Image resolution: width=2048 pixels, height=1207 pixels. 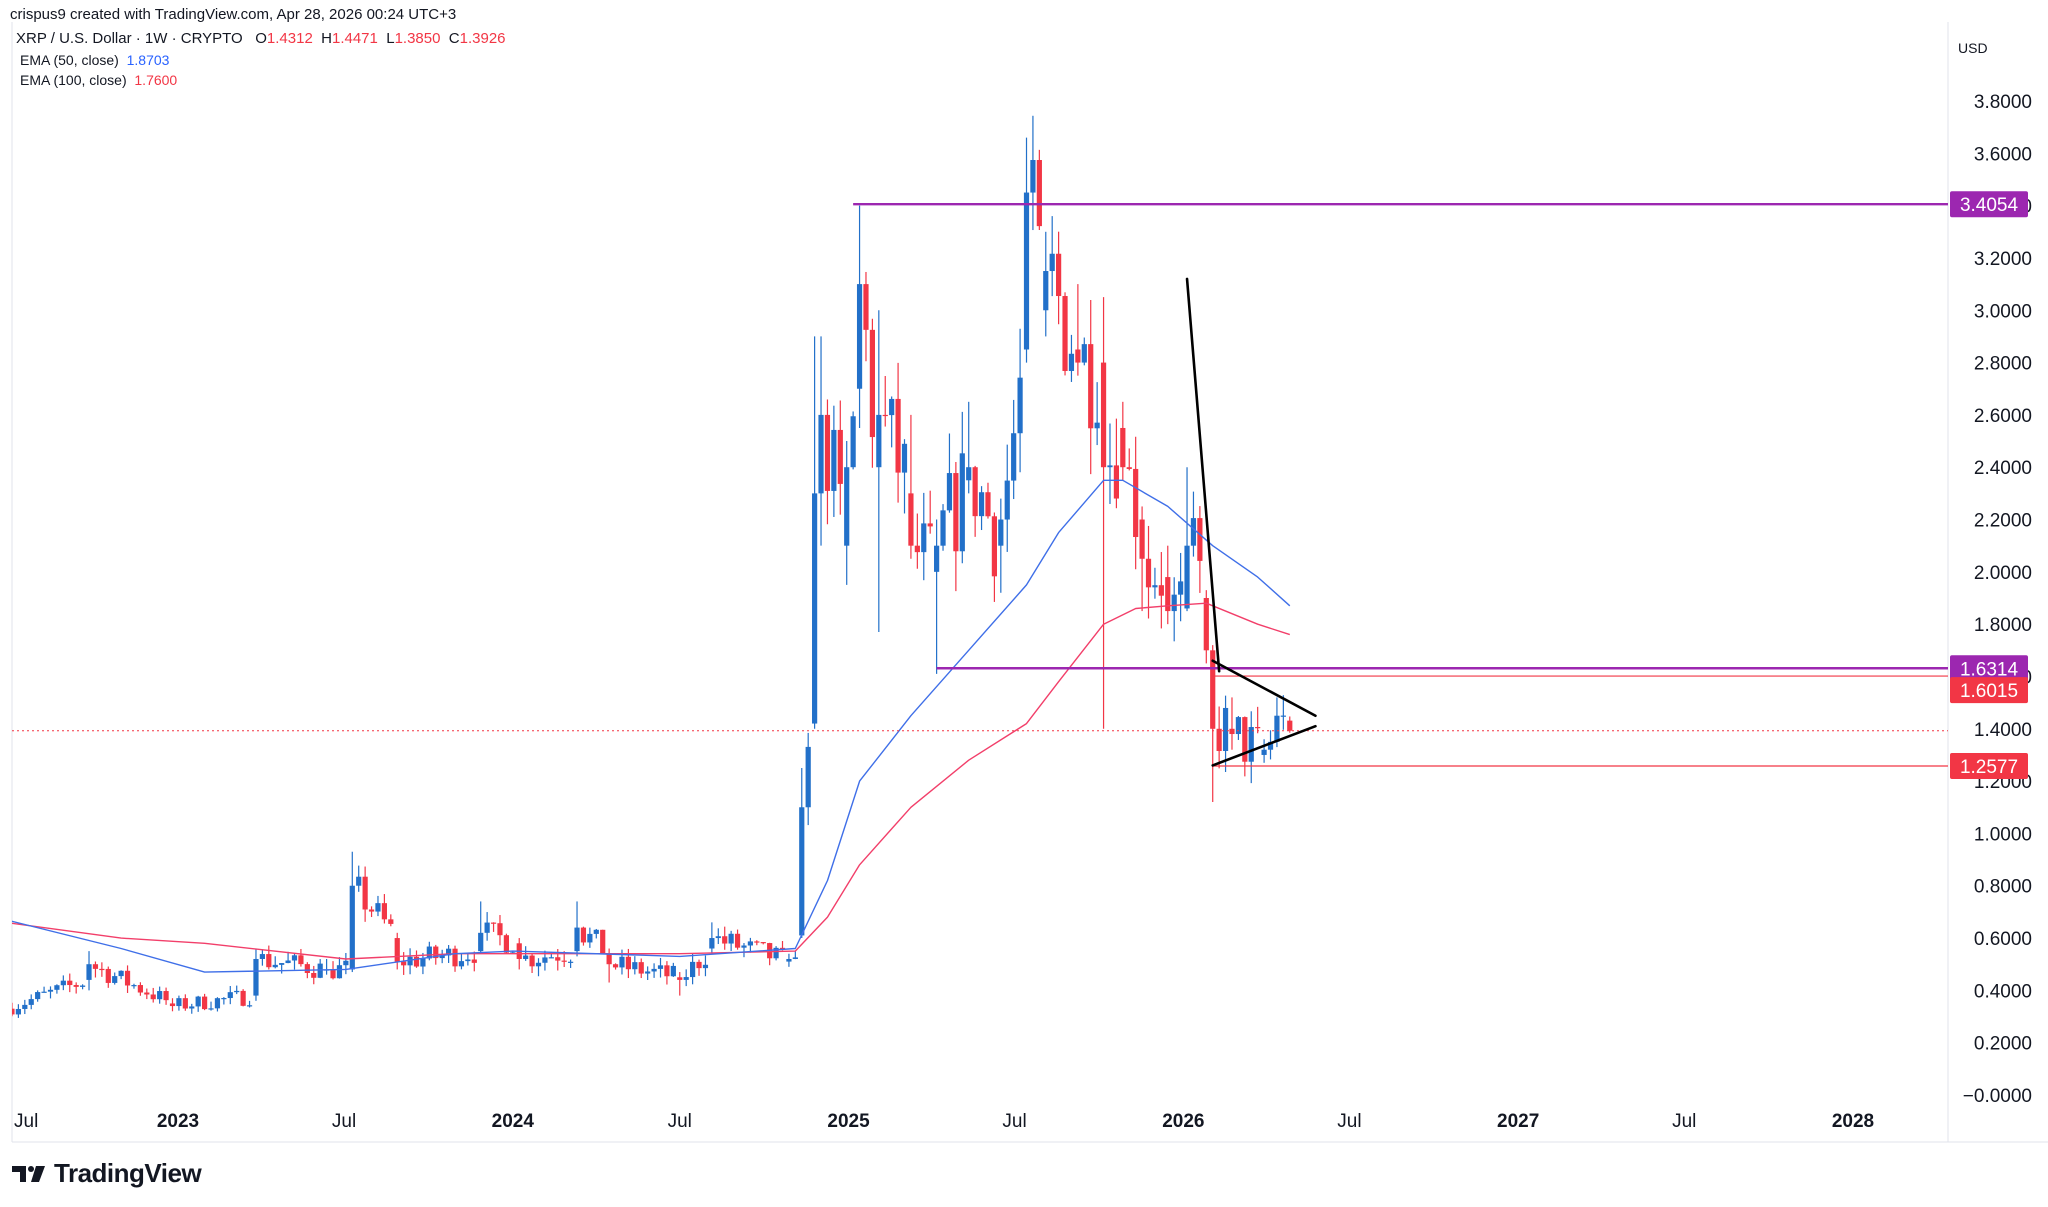 What do you see at coordinates (148, 60) in the screenshot?
I see `legend-ema50-value: 1.8703` at bounding box center [148, 60].